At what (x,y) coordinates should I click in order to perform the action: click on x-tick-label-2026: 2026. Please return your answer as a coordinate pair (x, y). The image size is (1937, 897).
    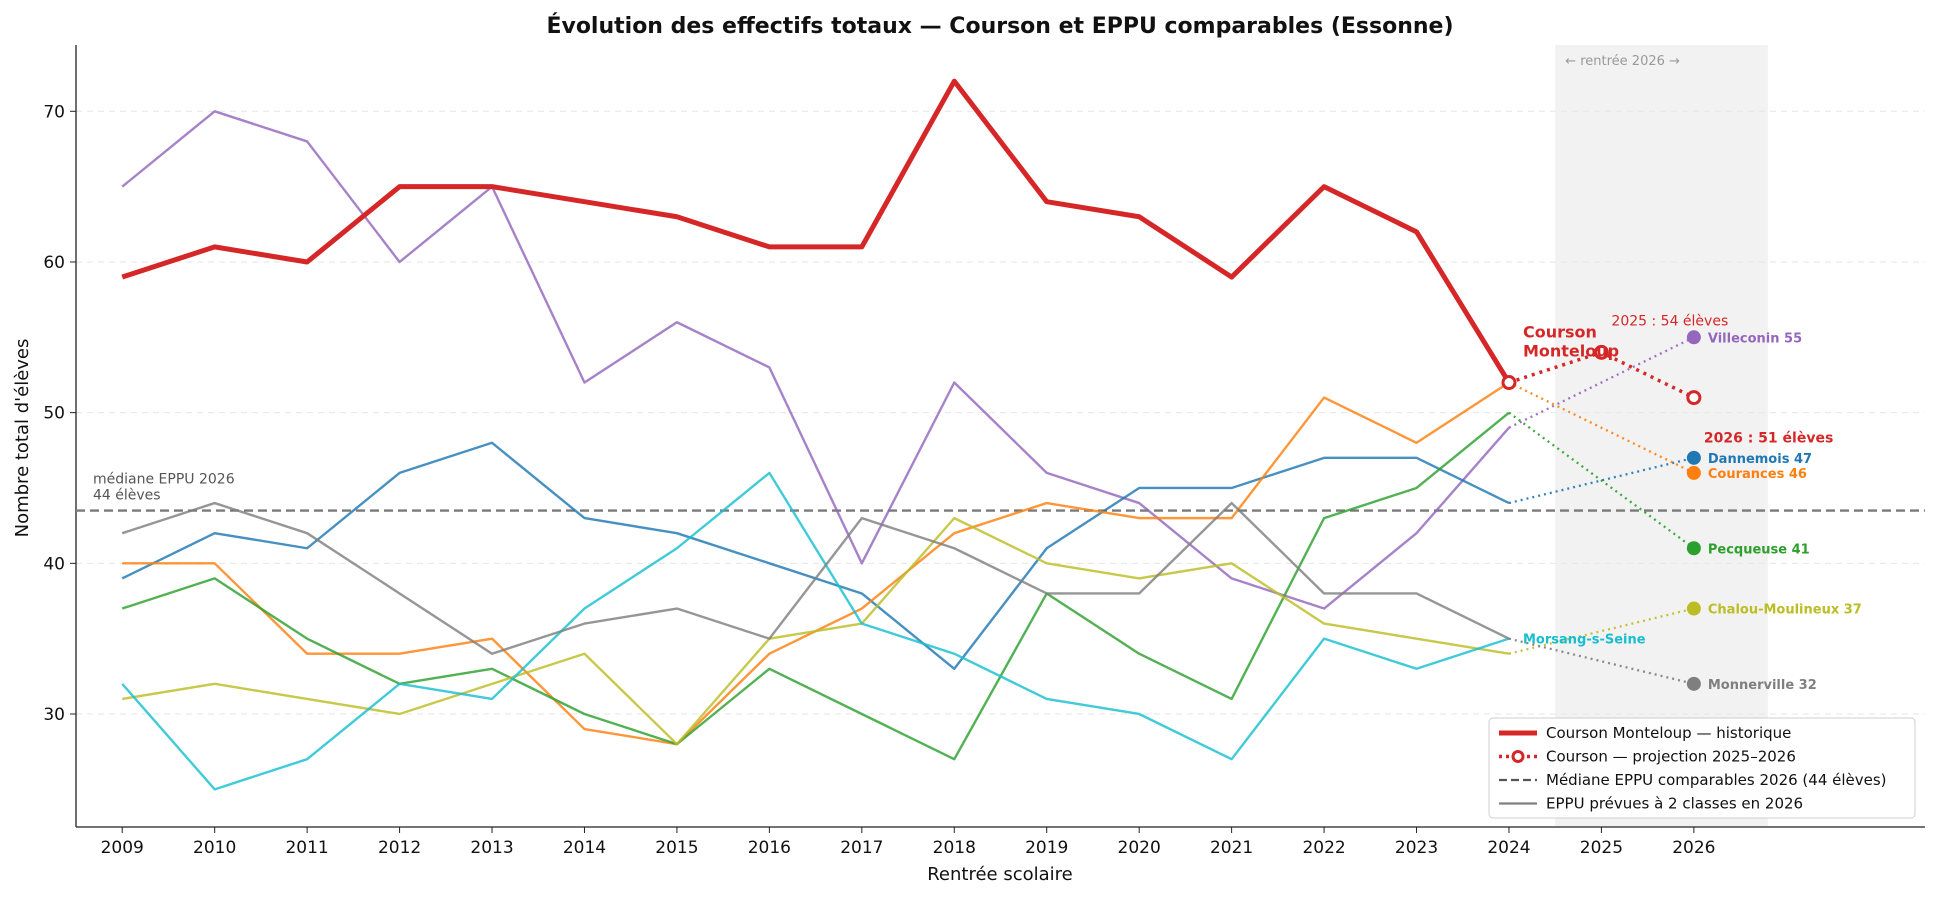
    Looking at the image, I should click on (1693, 848).